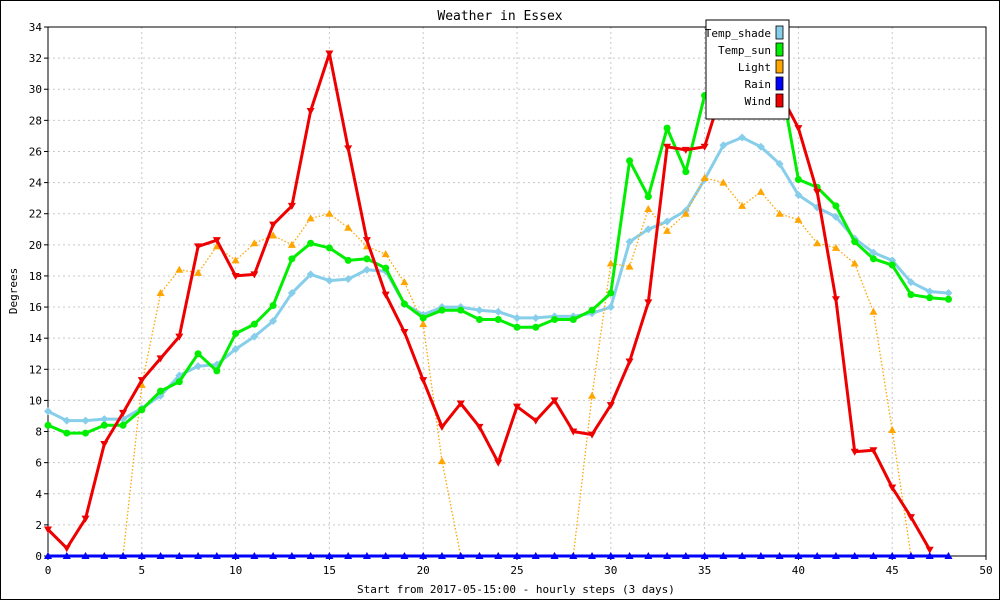 Image resolution: width=1000 pixels, height=600 pixels. Describe the element at coordinates (38, 432) in the screenshot. I see `y-tick-label: 8` at that location.